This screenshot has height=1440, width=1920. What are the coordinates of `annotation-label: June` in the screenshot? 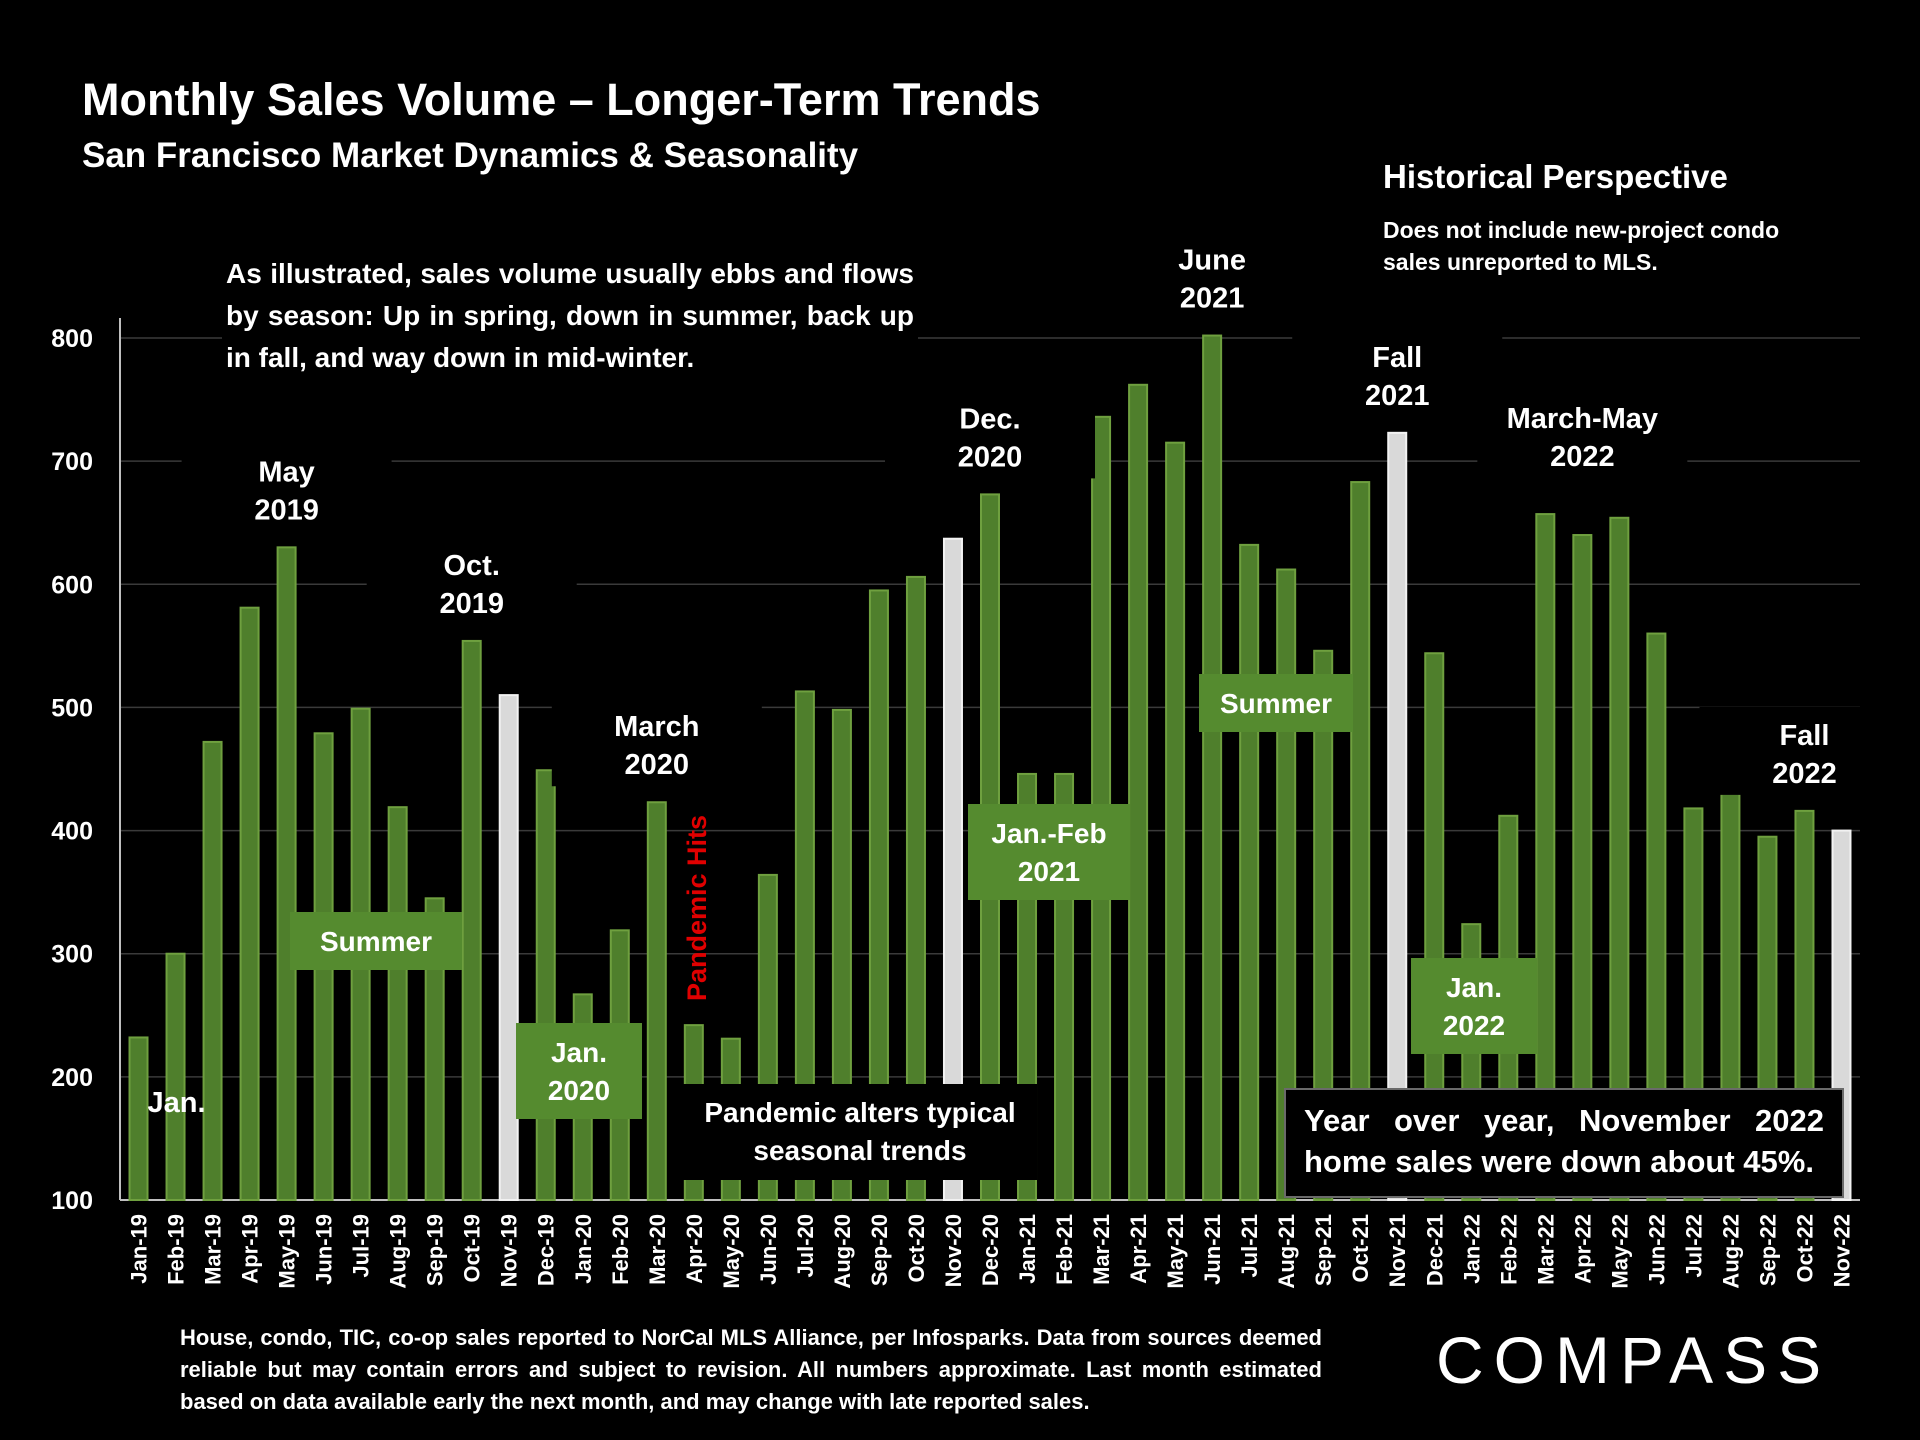 It's located at (1212, 261).